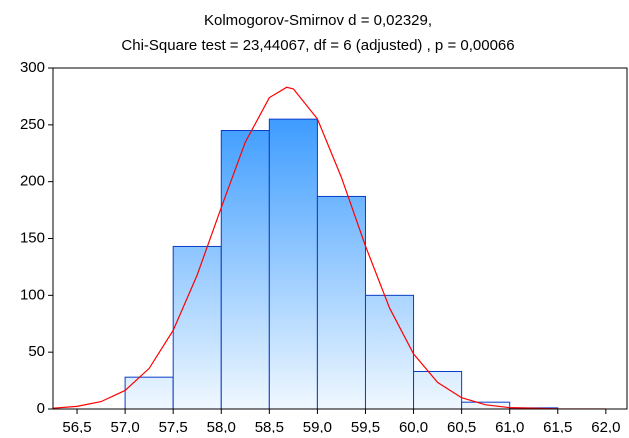  Describe the element at coordinates (557, 426) in the screenshot. I see `x-tick-label: 61,5` at that location.